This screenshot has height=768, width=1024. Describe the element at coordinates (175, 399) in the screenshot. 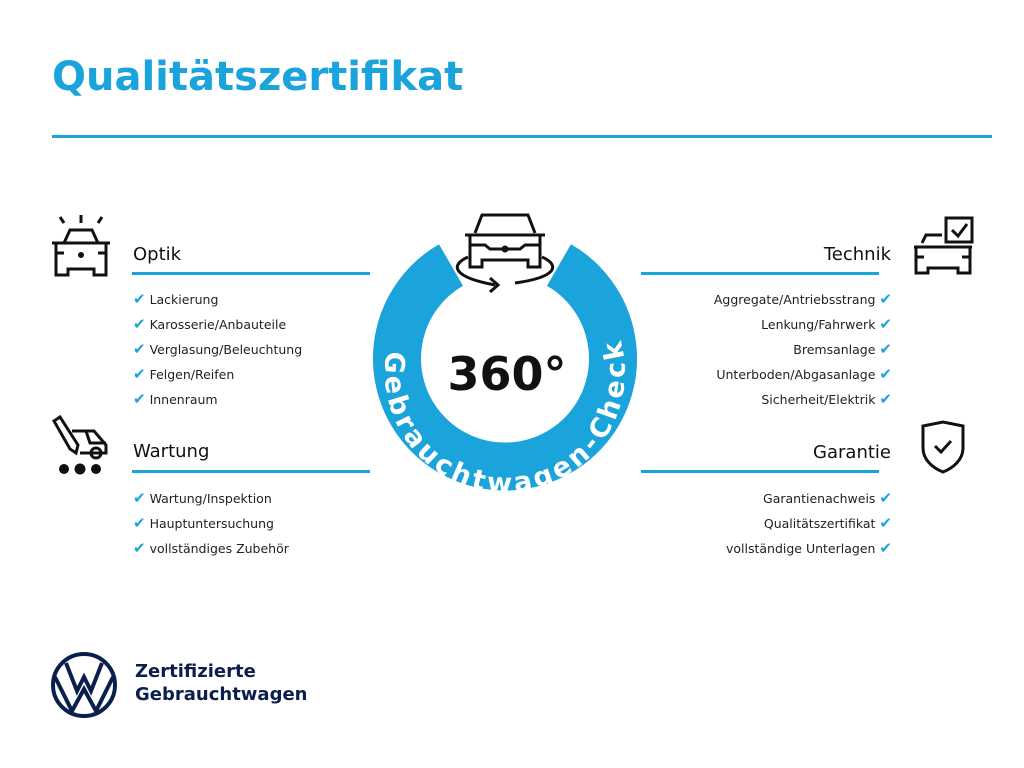

I see `list-item: ✔ Innenraum` at that location.